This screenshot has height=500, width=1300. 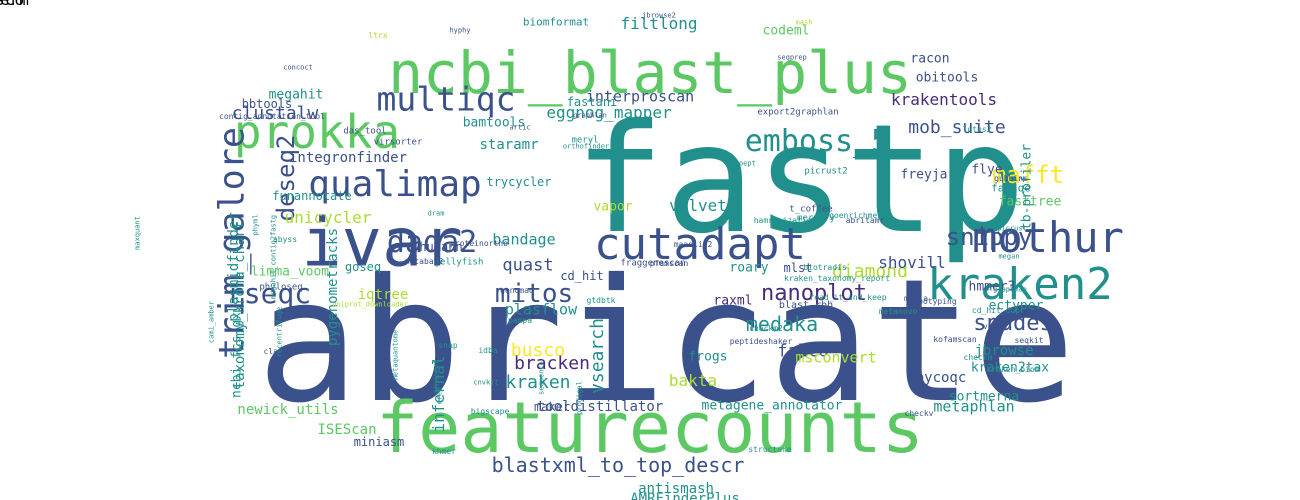 What do you see at coordinates (520, 320) in the screenshot?
I see `cloud-word: pampa` at bounding box center [520, 320].